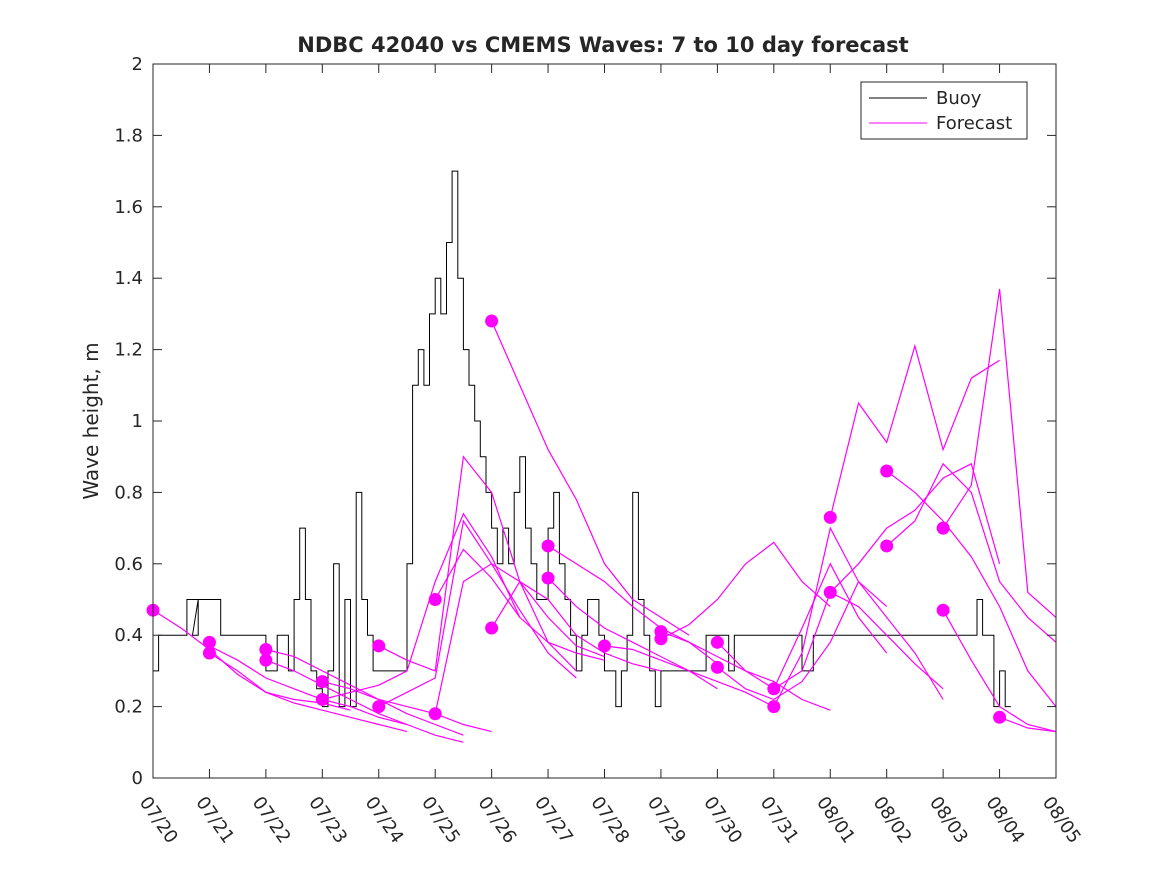 The height and width of the screenshot is (875, 1167). I want to click on y-tick-label-7: 1.4, so click(128, 278).